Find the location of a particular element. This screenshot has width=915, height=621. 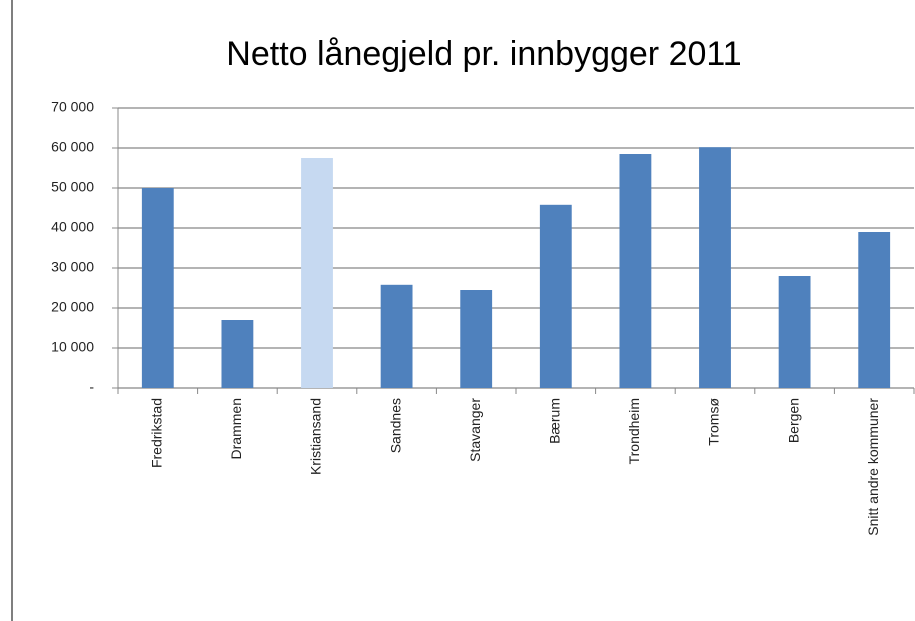

x-tick-label: Bærum is located at coordinates (555, 421).